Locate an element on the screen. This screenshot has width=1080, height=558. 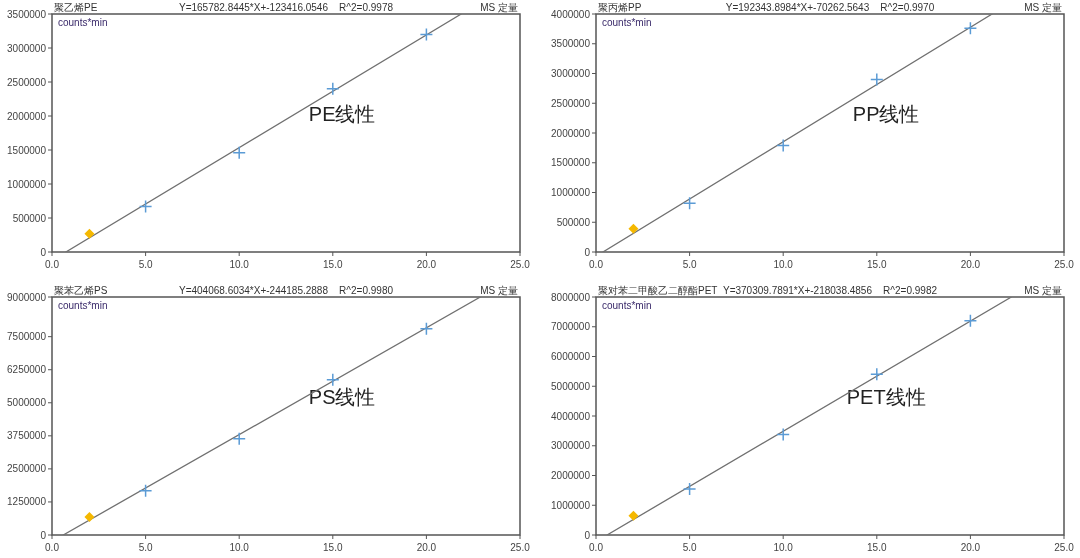
annotation: PS线性 is located at coordinates (342, 397).